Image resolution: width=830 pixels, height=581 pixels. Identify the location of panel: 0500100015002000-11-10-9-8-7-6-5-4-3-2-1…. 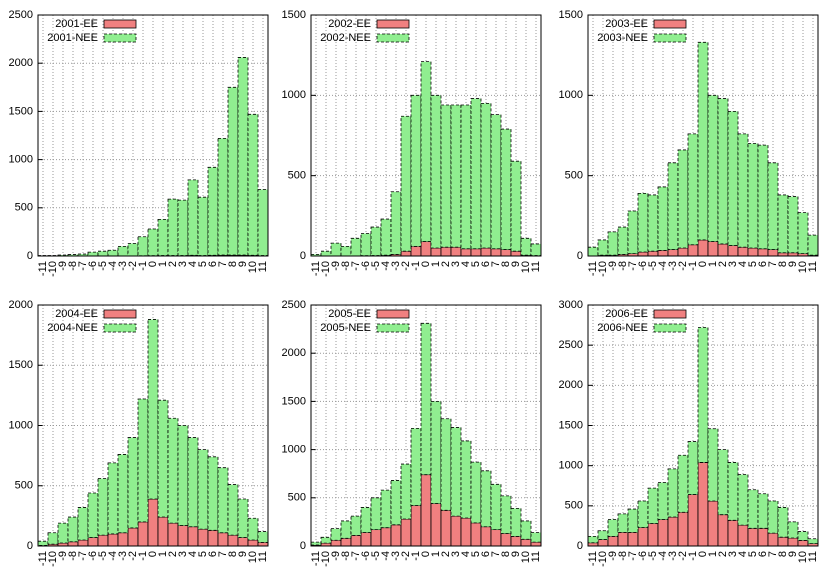
(139, 433).